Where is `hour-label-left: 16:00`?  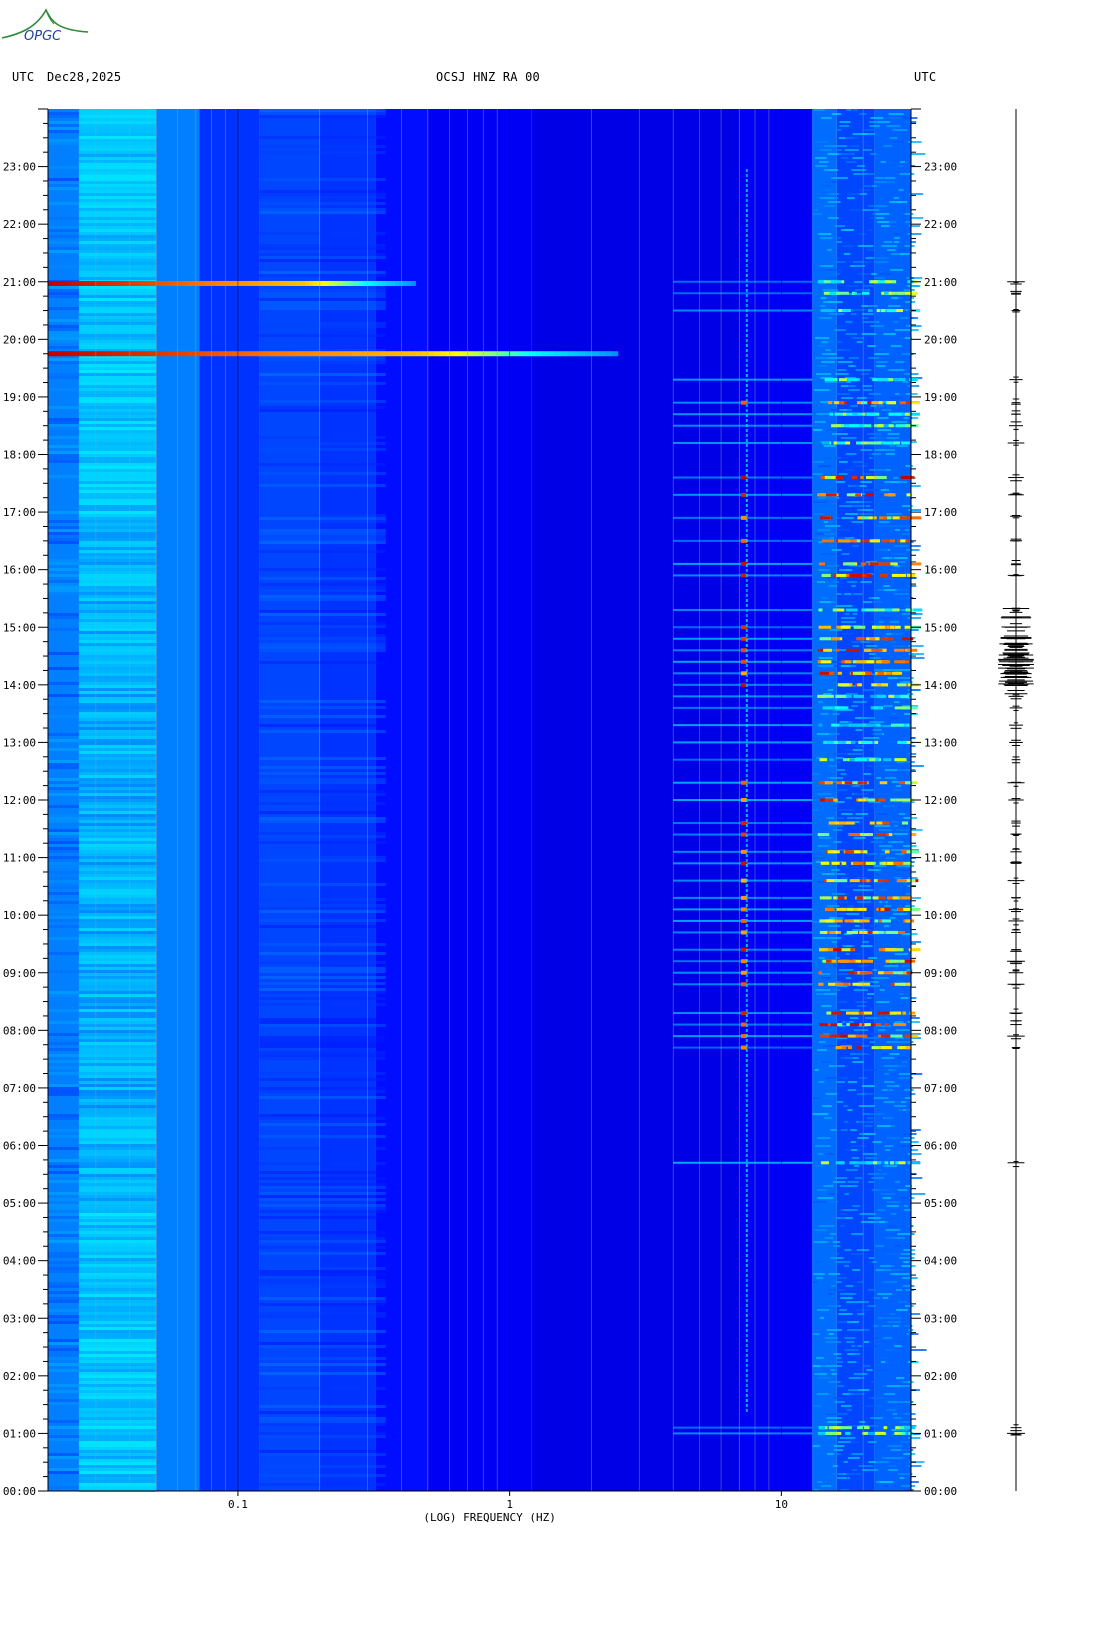
hour-label-left: 16:00 is located at coordinates (19, 570).